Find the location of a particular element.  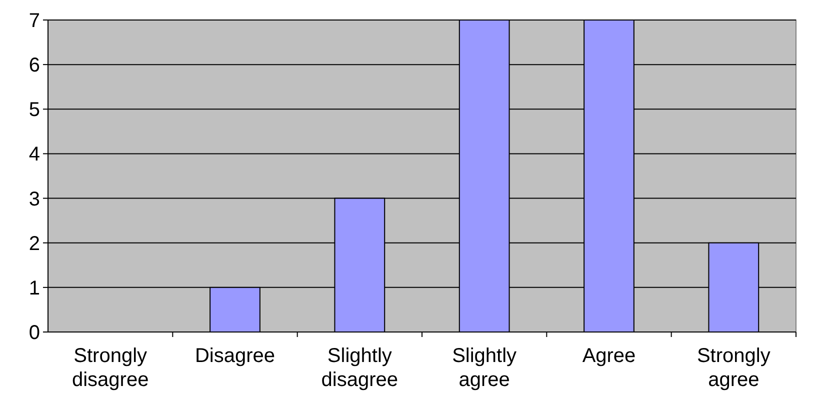

x-tick-label: Slightly disagree is located at coordinates (359, 368).